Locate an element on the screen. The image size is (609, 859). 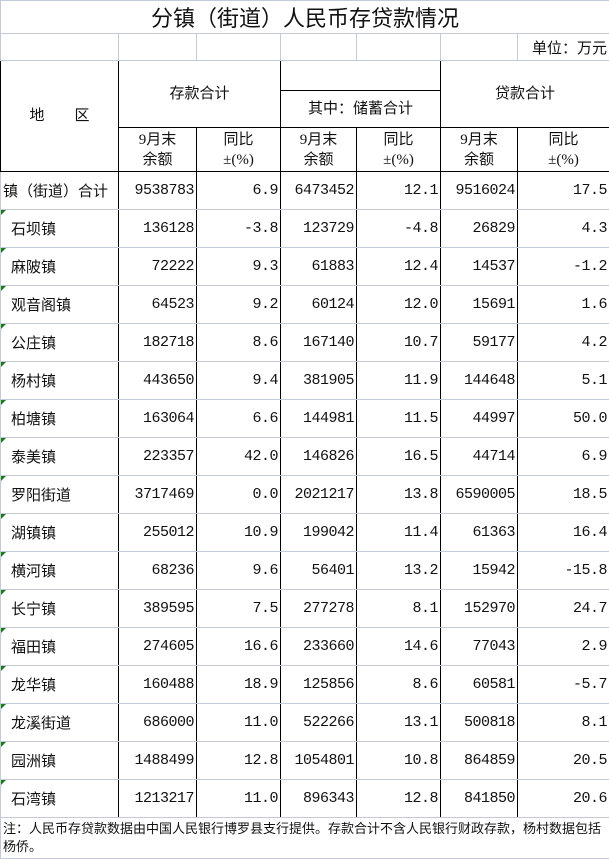
cell-dep-yoy: 7.5 is located at coordinates (239, 609).